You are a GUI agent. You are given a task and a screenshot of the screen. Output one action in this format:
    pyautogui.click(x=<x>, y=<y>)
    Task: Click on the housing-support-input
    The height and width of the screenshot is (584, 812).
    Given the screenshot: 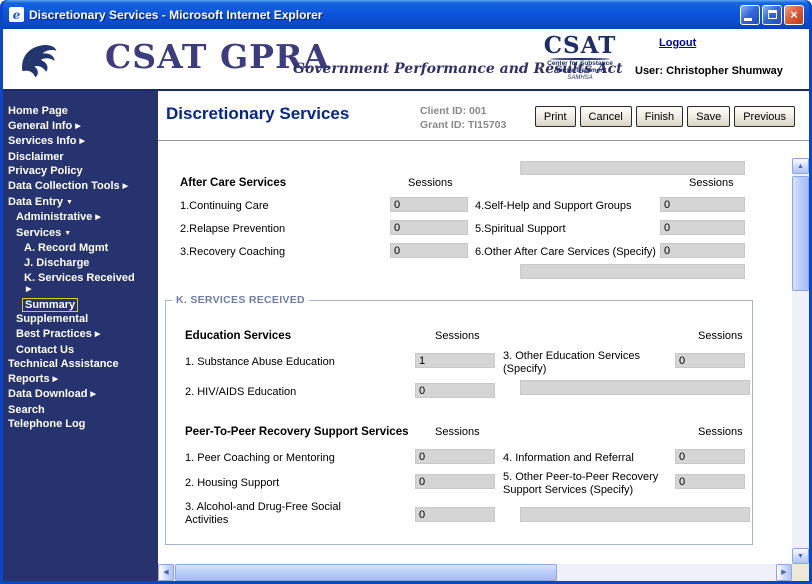 What is the action you would take?
    pyautogui.click(x=455, y=481)
    